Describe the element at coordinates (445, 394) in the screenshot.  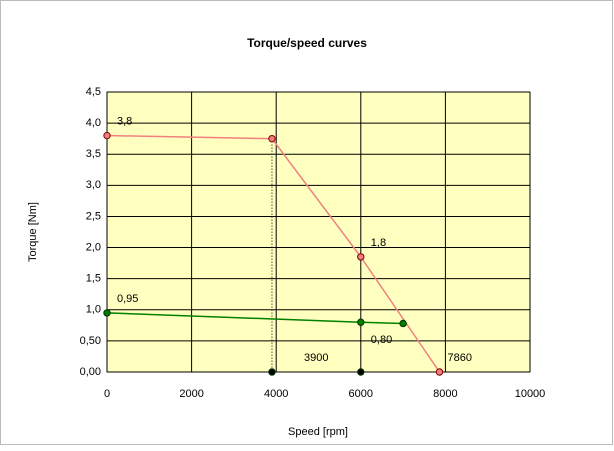
I see `x-tick-label: 8000` at that location.